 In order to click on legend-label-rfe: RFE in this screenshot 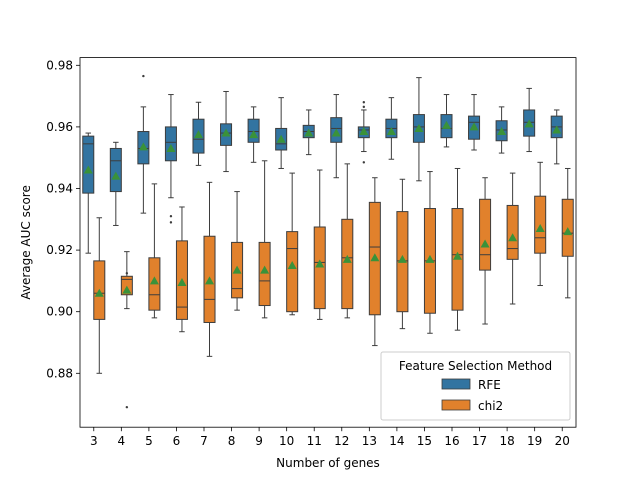, I will do `click(489, 385)`.